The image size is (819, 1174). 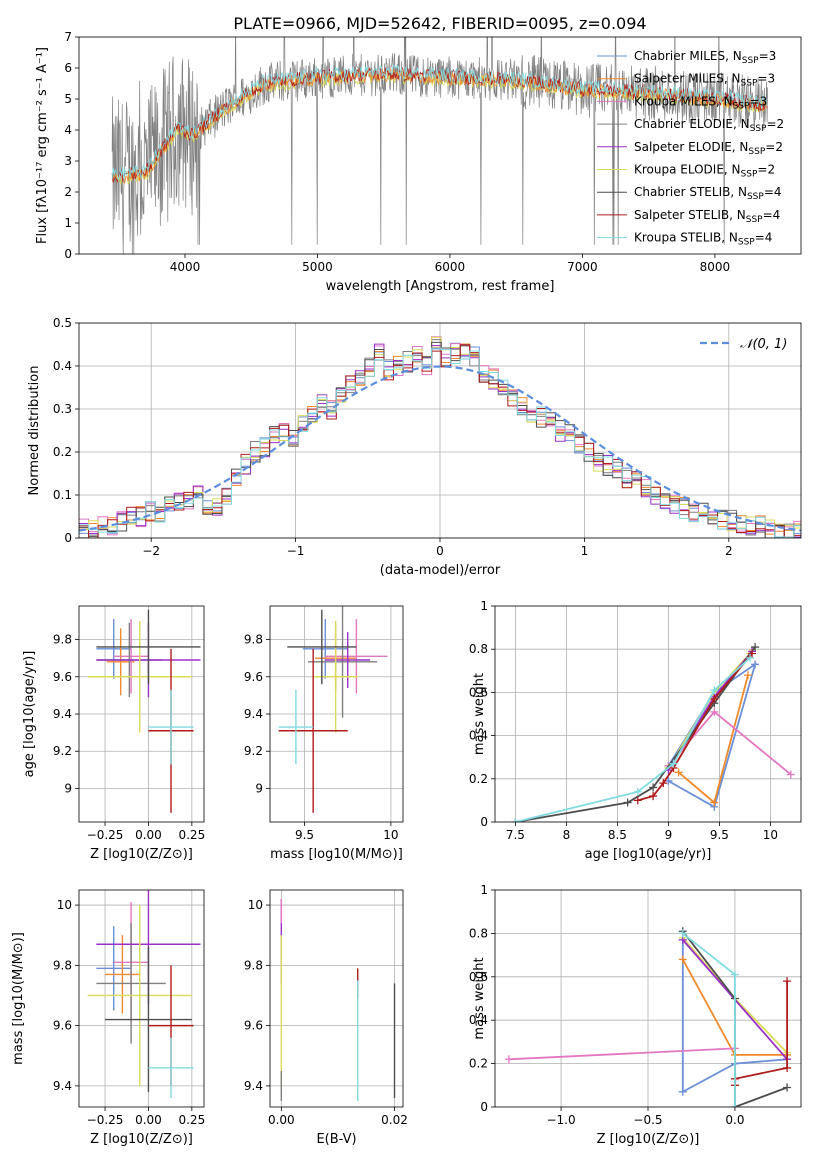 What do you see at coordinates (585, 551) in the screenshot?
I see `x-tick-label: 1` at bounding box center [585, 551].